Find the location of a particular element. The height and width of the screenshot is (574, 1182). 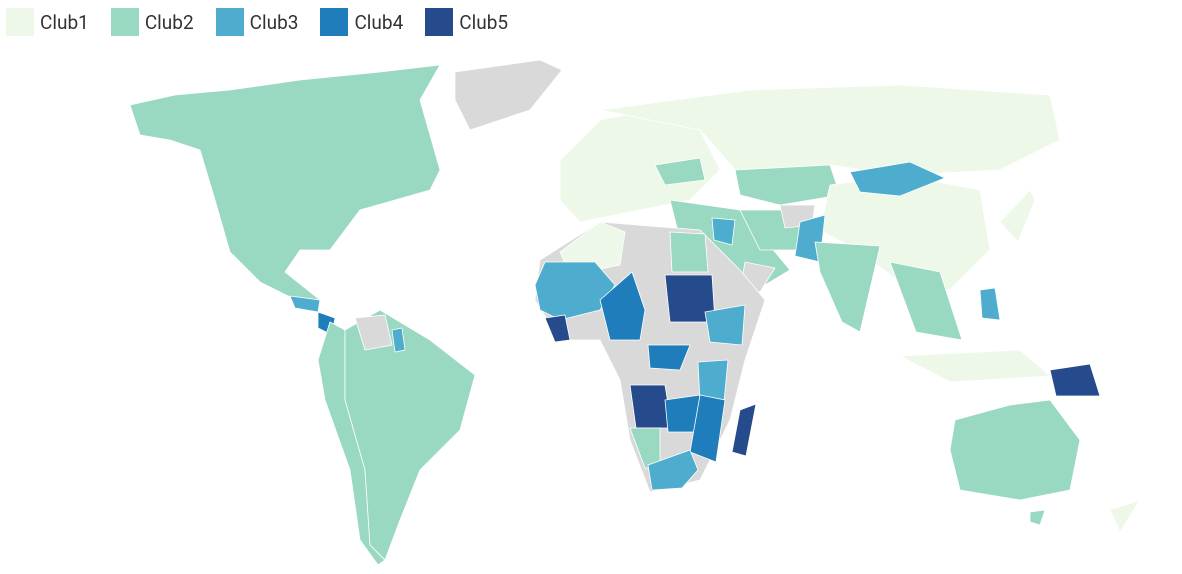

legend-item: Club1 is located at coordinates (47, 22).